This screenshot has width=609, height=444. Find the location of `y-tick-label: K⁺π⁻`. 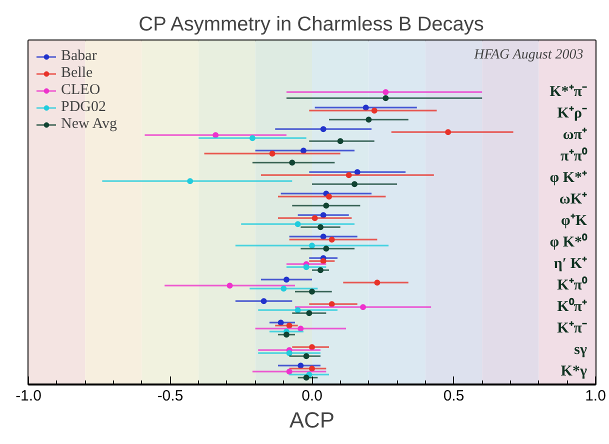

y-tick-label: K⁺π⁻ is located at coordinates (572, 328).